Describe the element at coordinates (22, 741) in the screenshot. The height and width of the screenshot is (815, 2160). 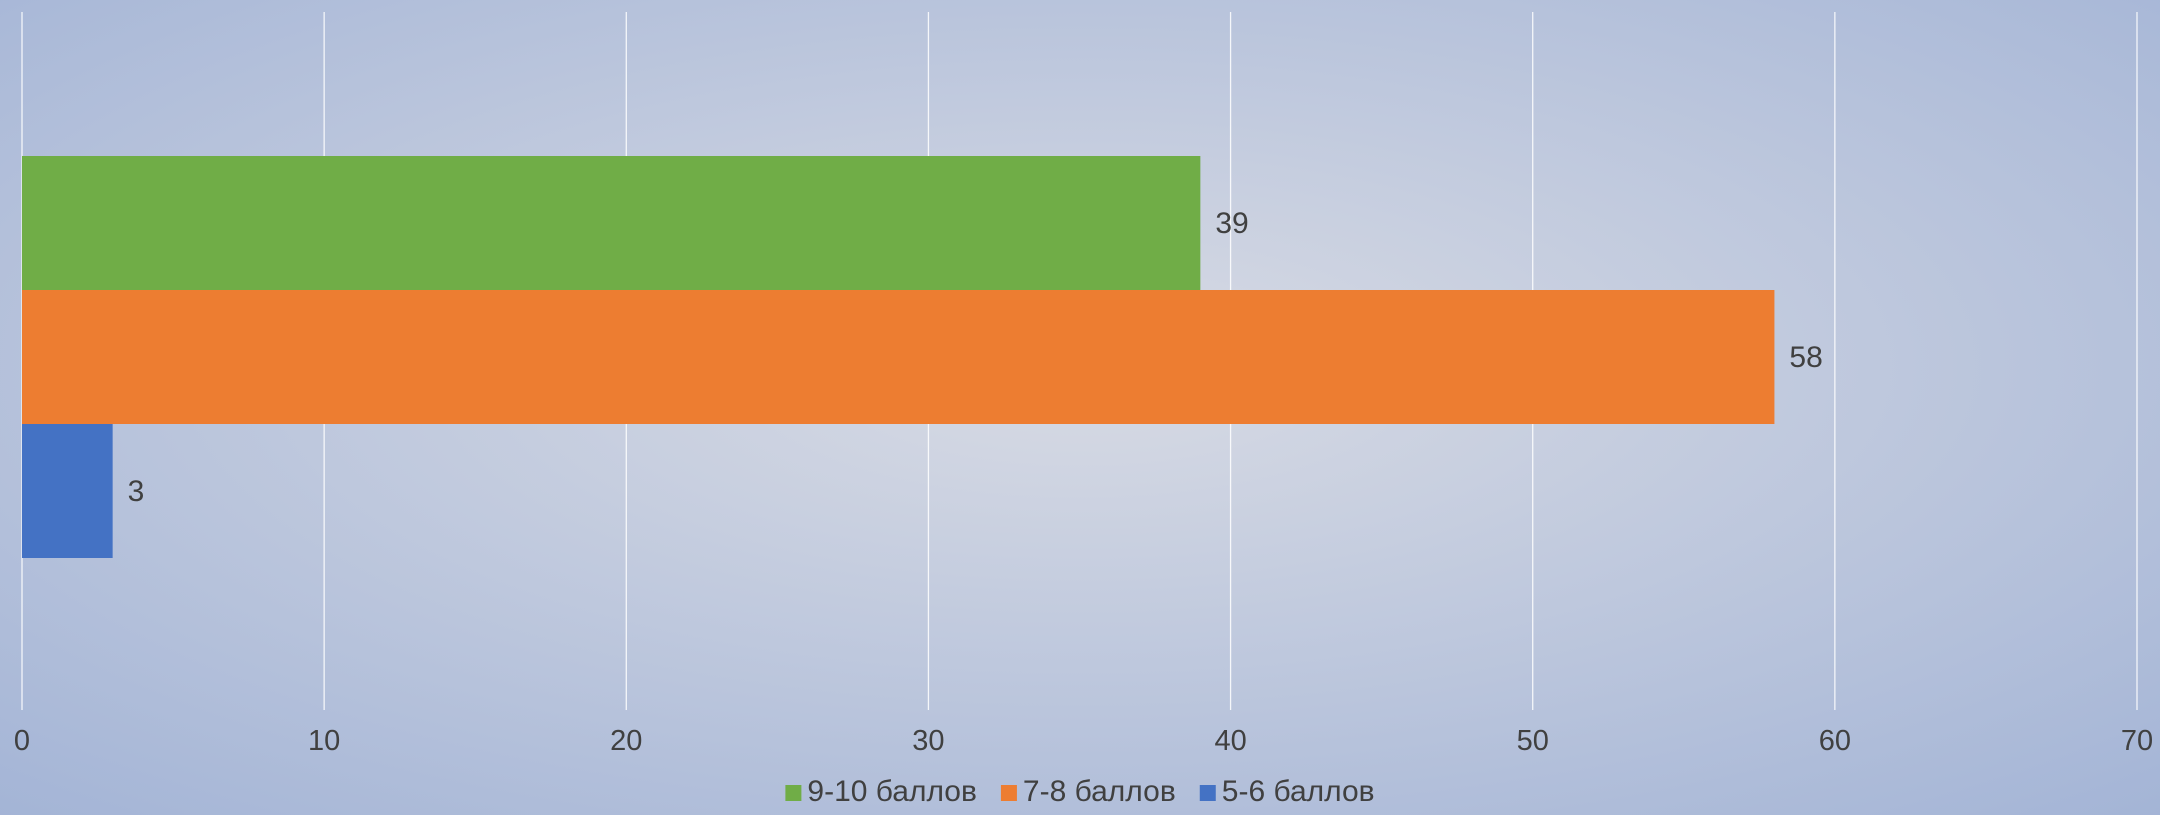
I see `x-tick-label: 0` at that location.